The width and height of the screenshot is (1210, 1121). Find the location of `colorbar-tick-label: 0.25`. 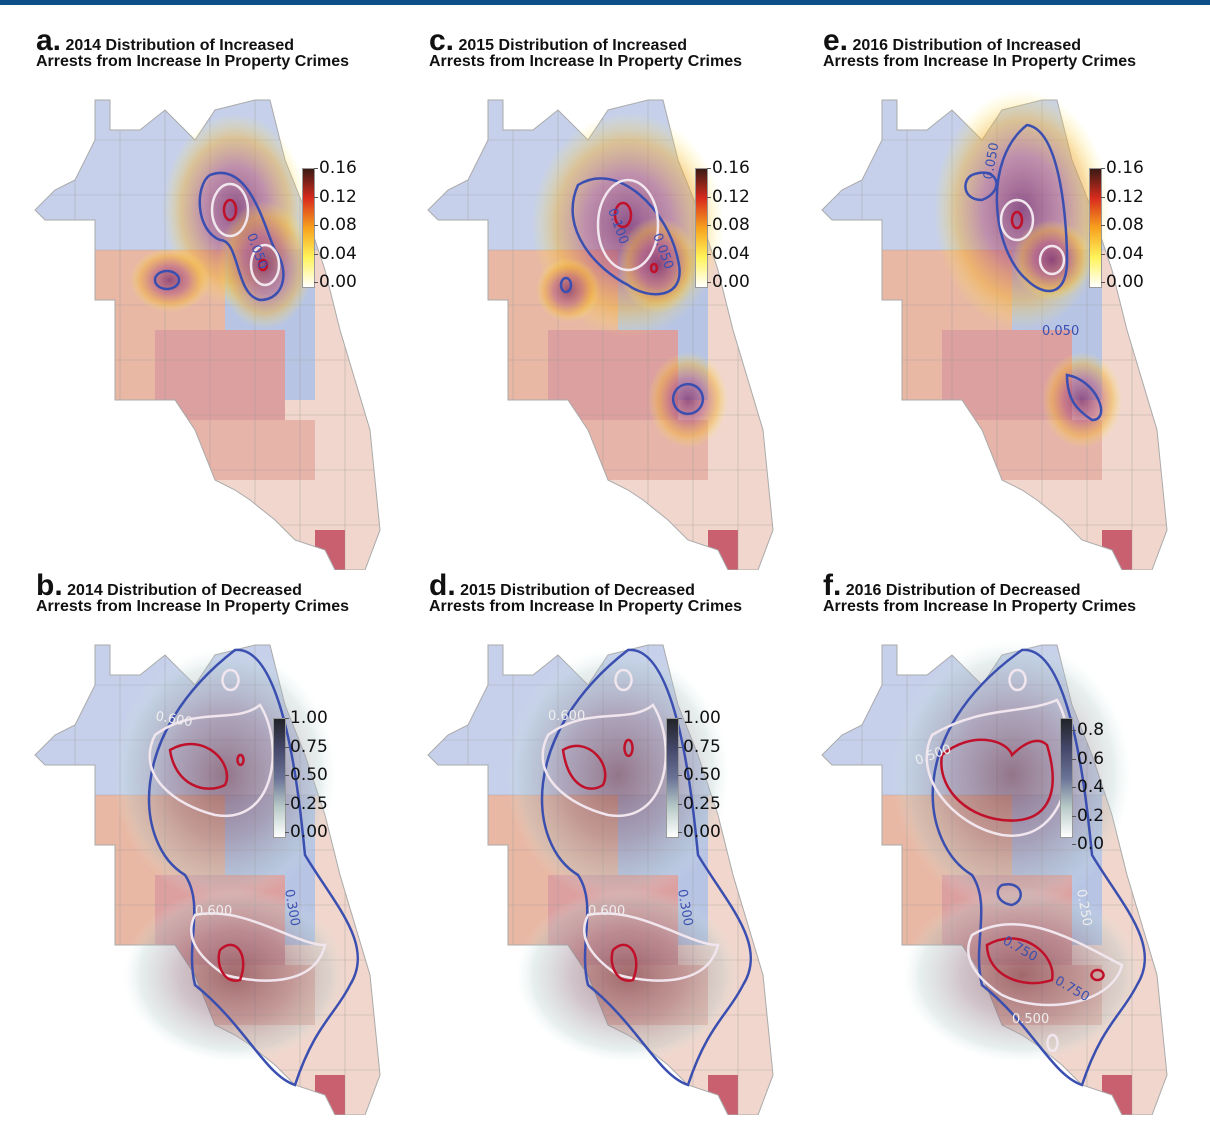

colorbar-tick-label: 0.25 is located at coordinates (306, 803).